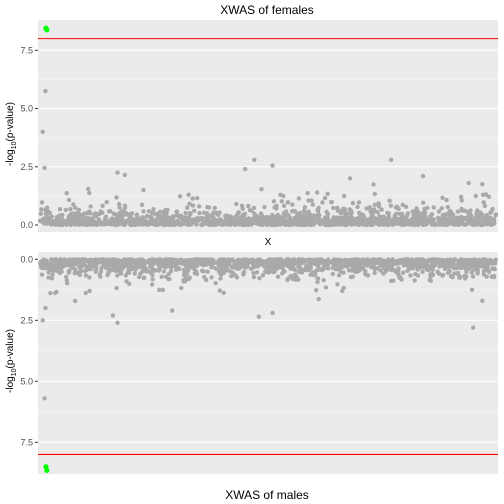 This screenshot has width=504, height=504. I want to click on y-tick-label: 2.5, so click(26, 320).